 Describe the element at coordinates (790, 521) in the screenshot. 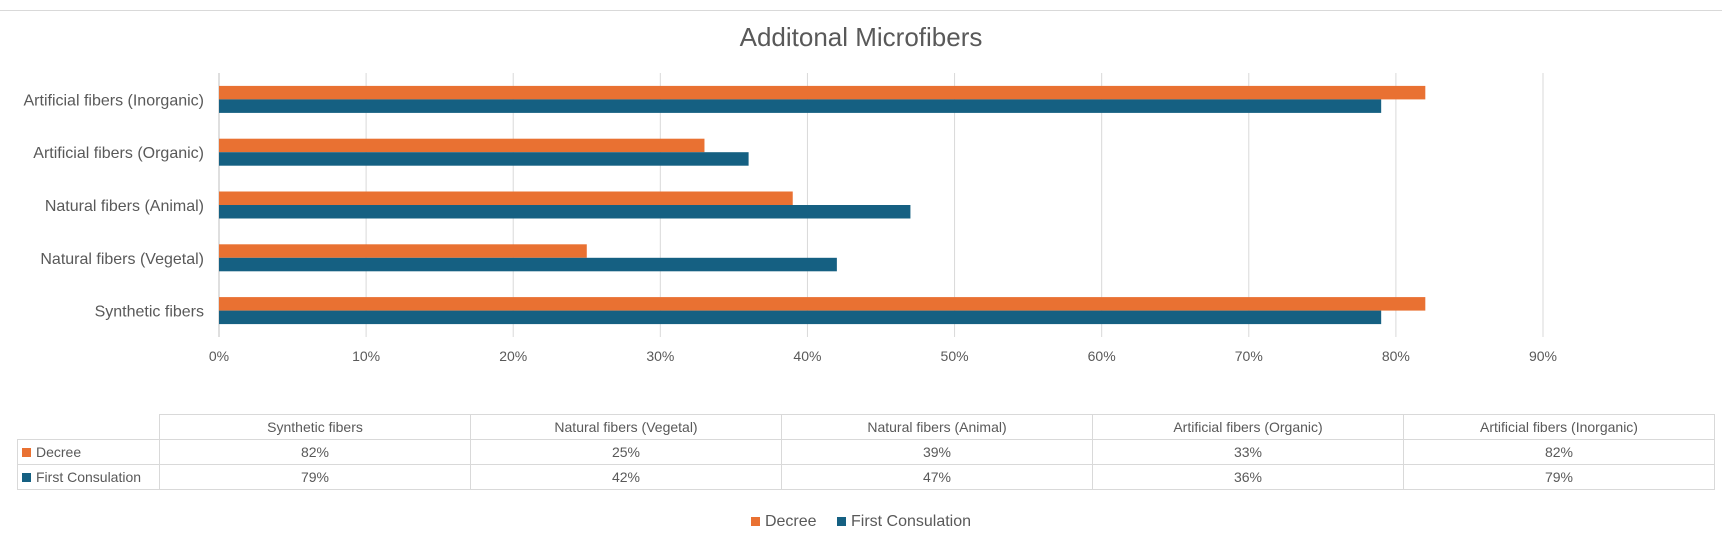

I see `legend-label: Decree` at that location.